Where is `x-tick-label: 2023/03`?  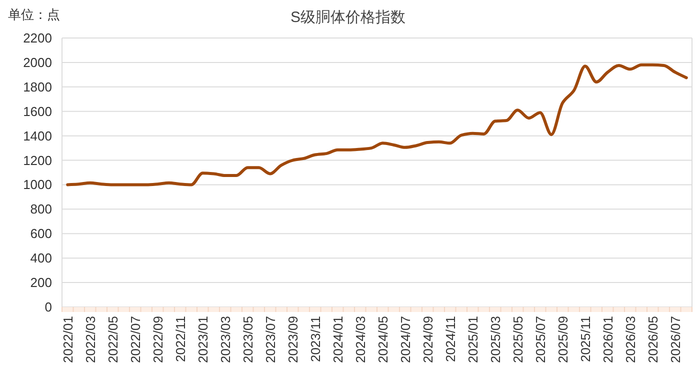
x-tick-label: 2023/03 is located at coordinates (226, 339).